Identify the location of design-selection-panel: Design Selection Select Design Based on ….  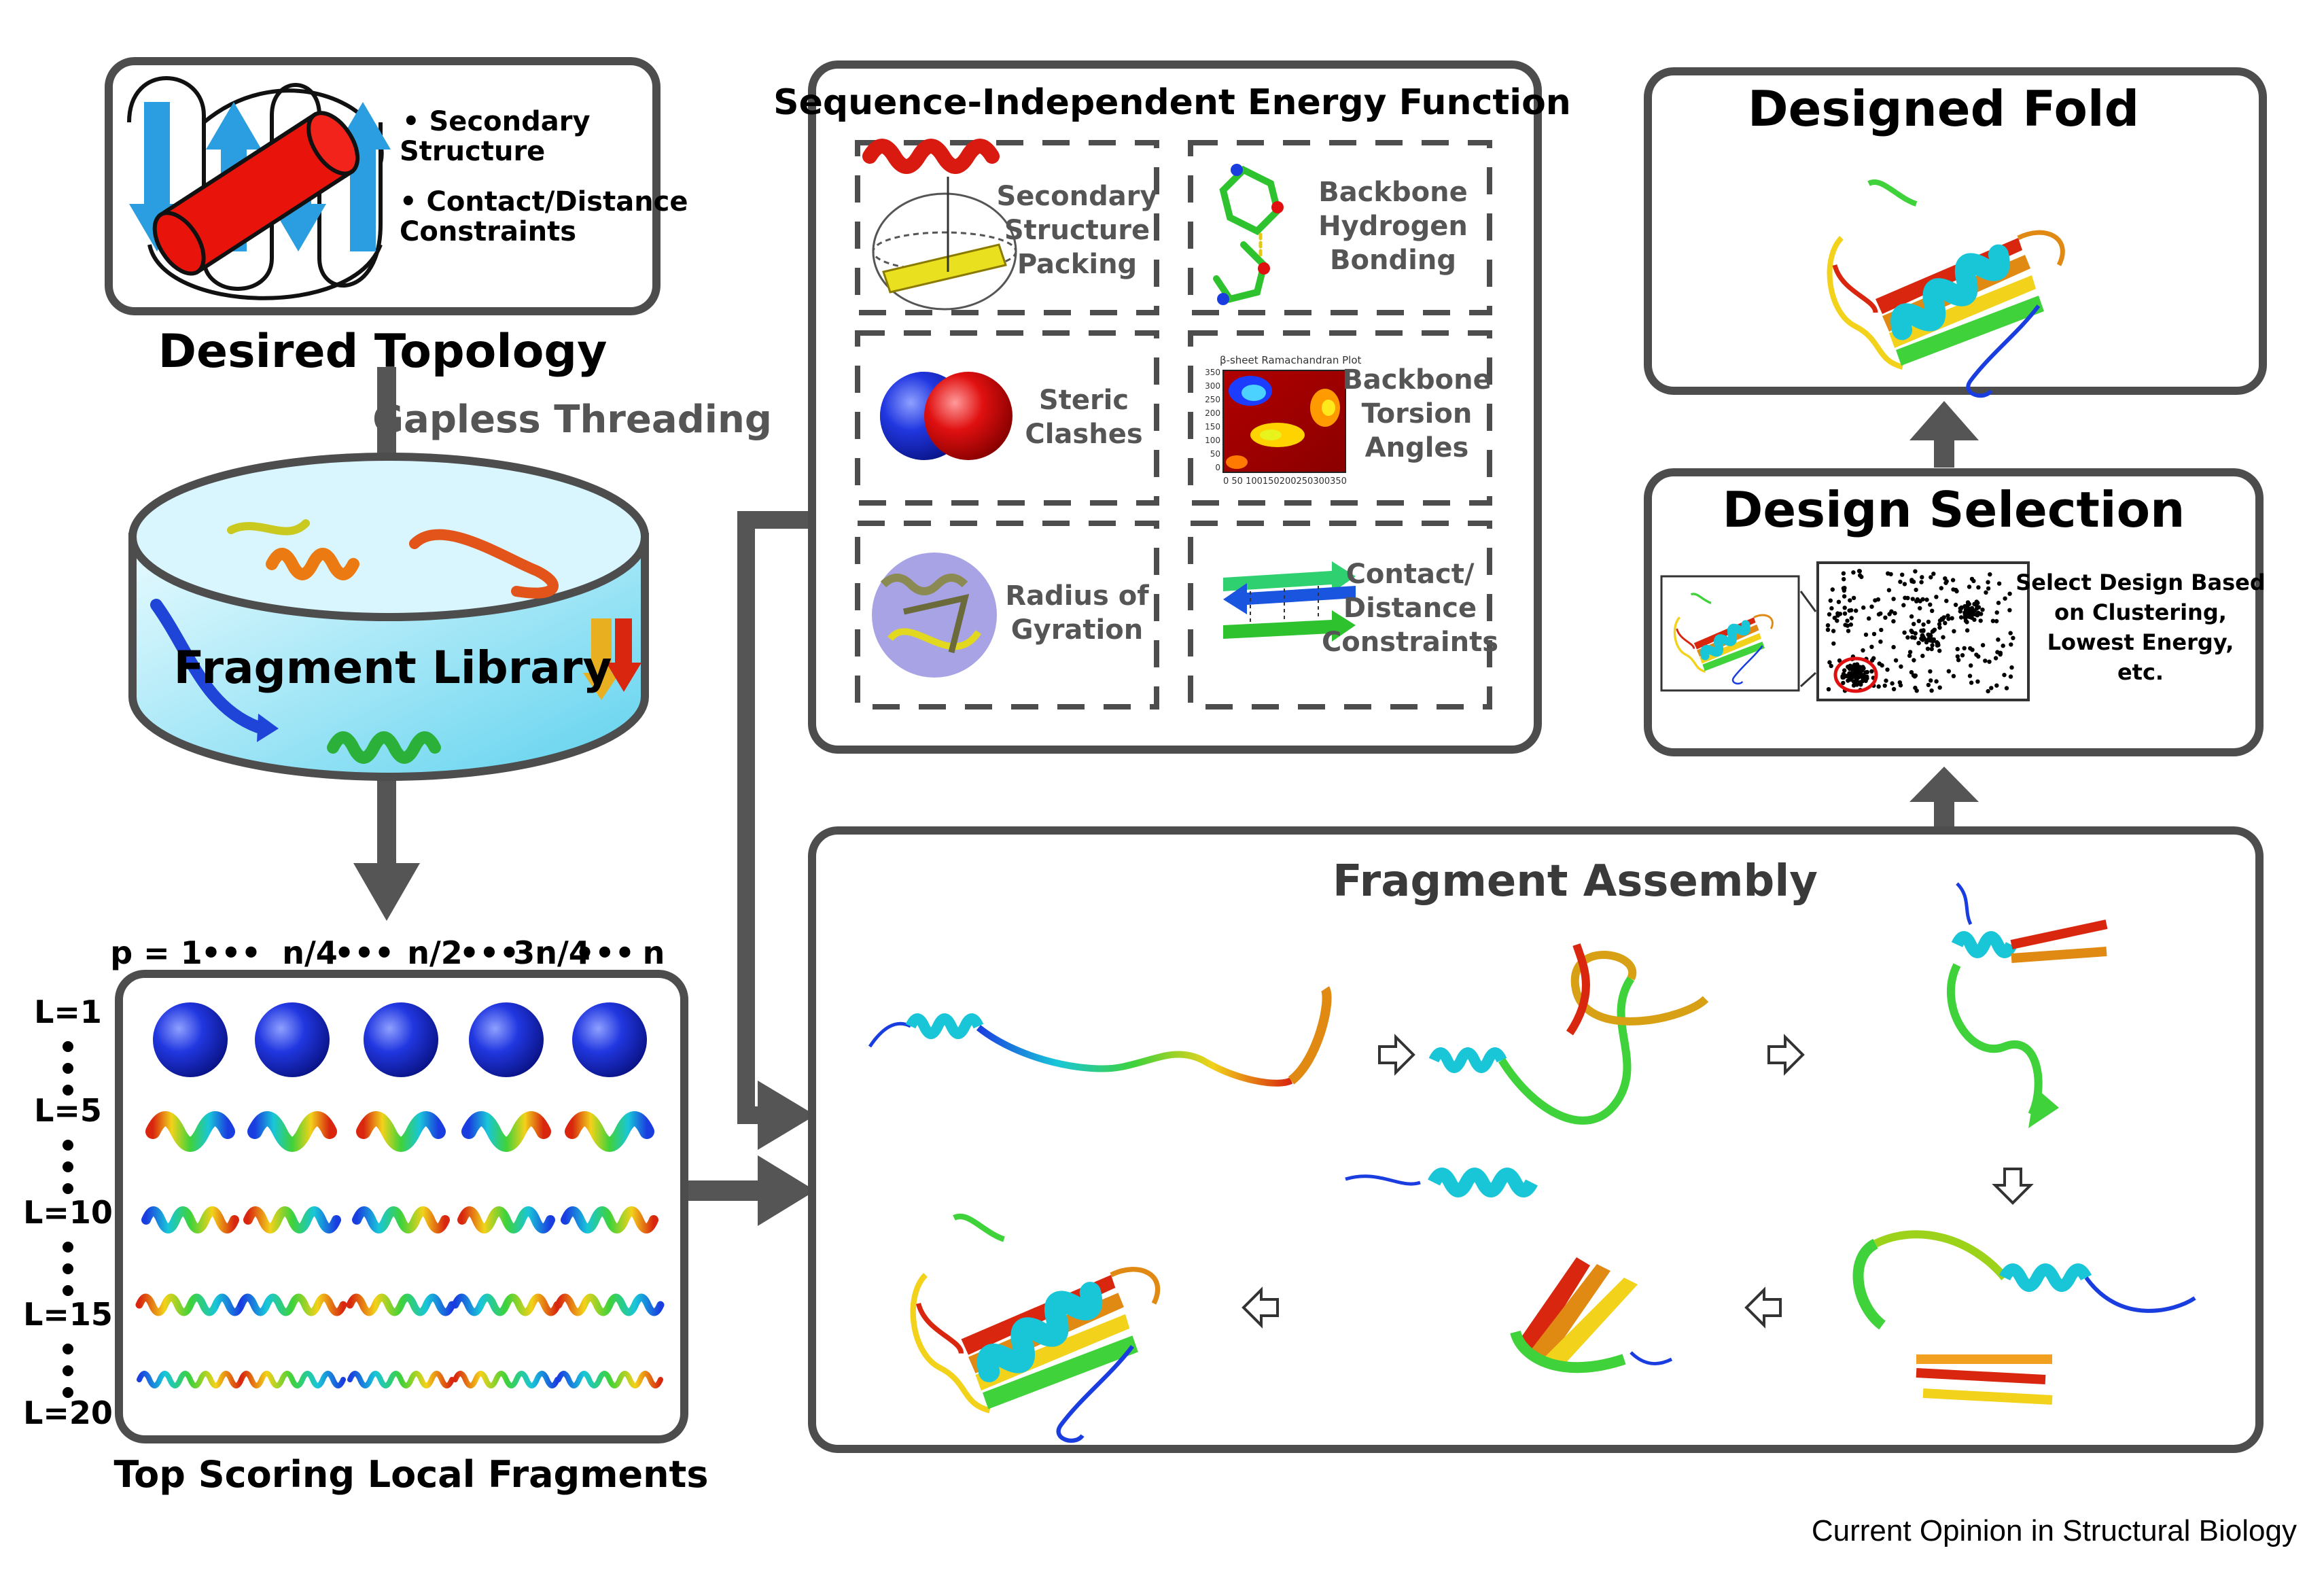
(1955, 612).